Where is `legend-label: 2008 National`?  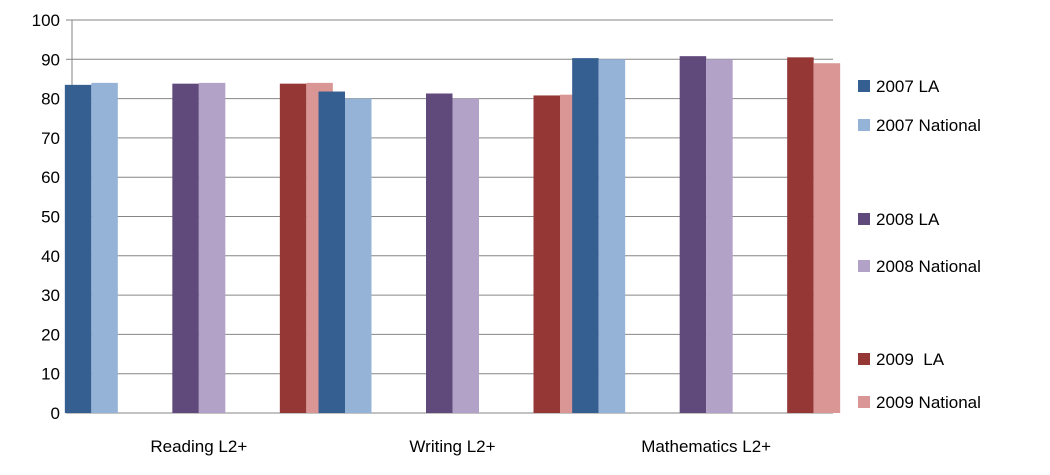 legend-label: 2008 National is located at coordinates (928, 266).